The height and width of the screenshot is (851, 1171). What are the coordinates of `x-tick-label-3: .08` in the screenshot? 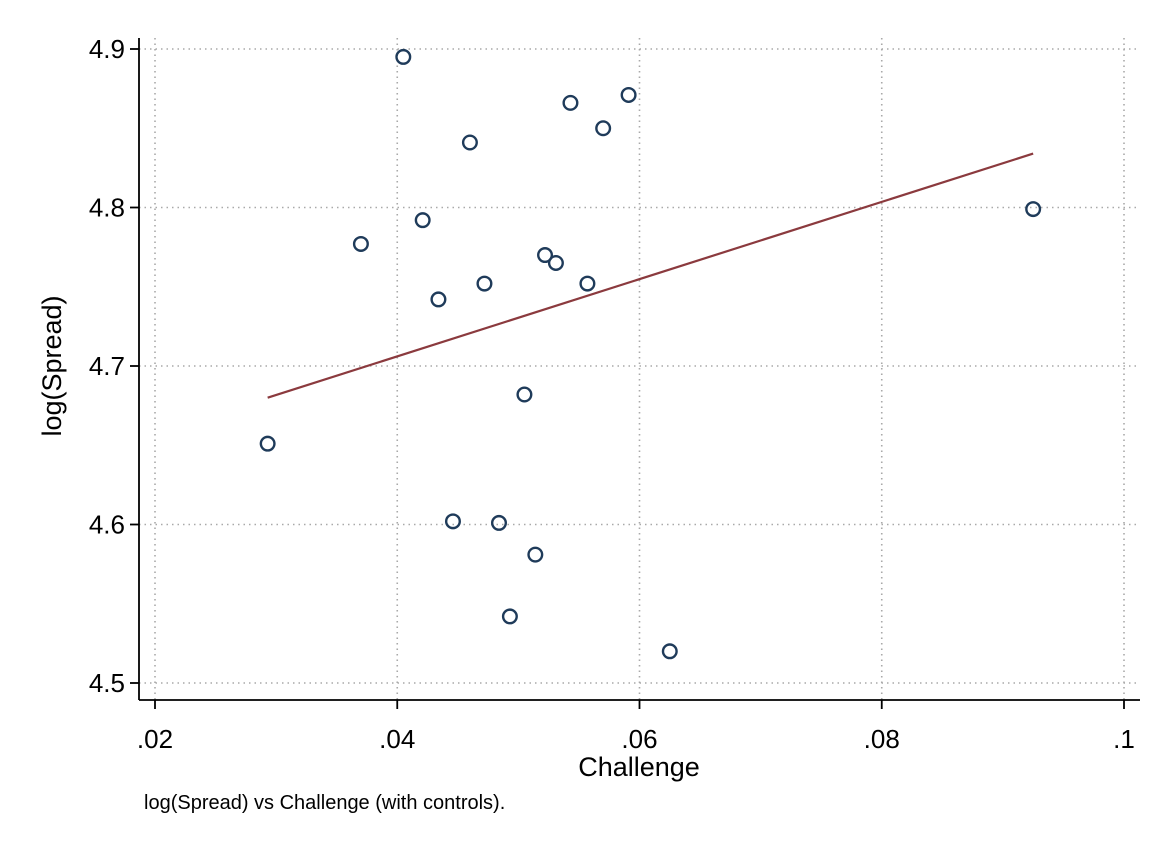 It's located at (882, 739).